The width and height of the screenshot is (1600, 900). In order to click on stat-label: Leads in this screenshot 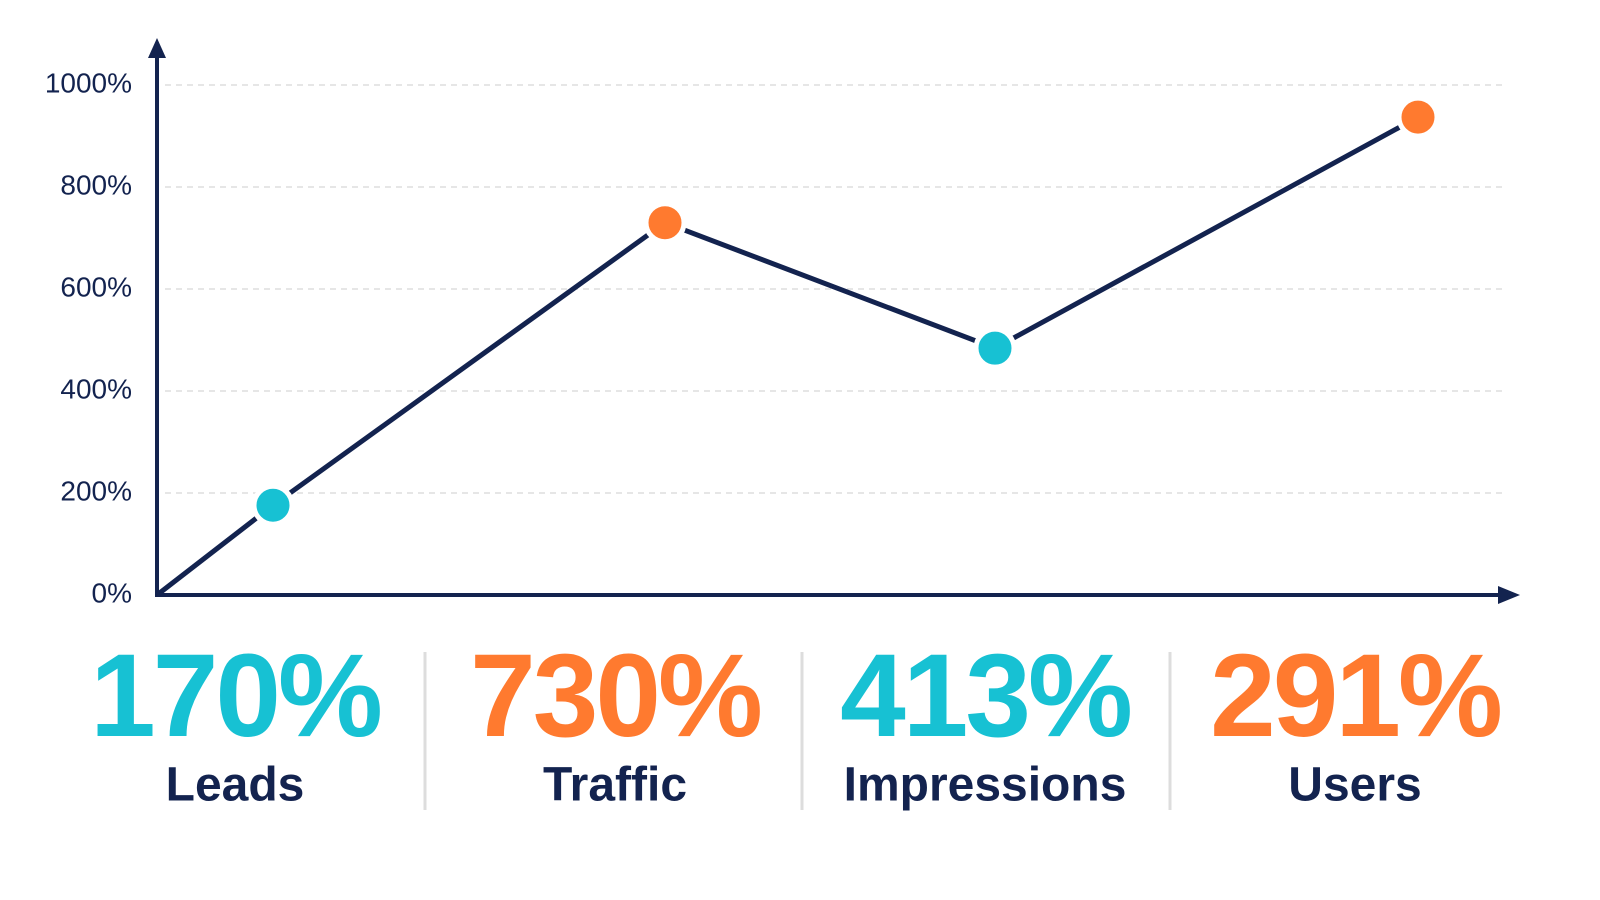, I will do `click(235, 785)`.